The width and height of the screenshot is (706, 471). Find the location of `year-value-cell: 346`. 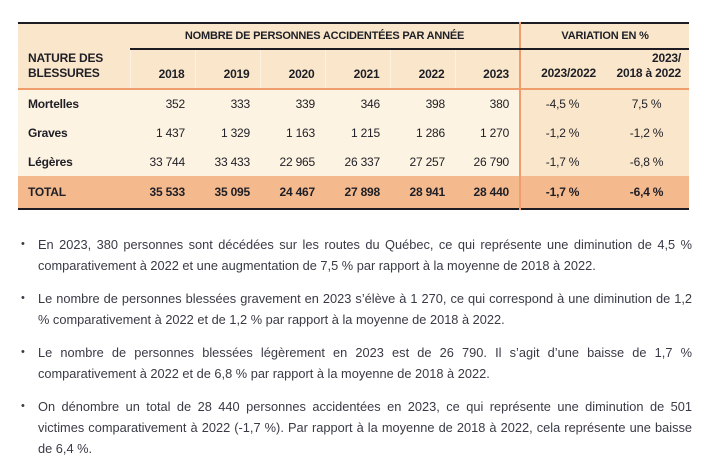

year-value-cell: 346 is located at coordinates (357, 103).